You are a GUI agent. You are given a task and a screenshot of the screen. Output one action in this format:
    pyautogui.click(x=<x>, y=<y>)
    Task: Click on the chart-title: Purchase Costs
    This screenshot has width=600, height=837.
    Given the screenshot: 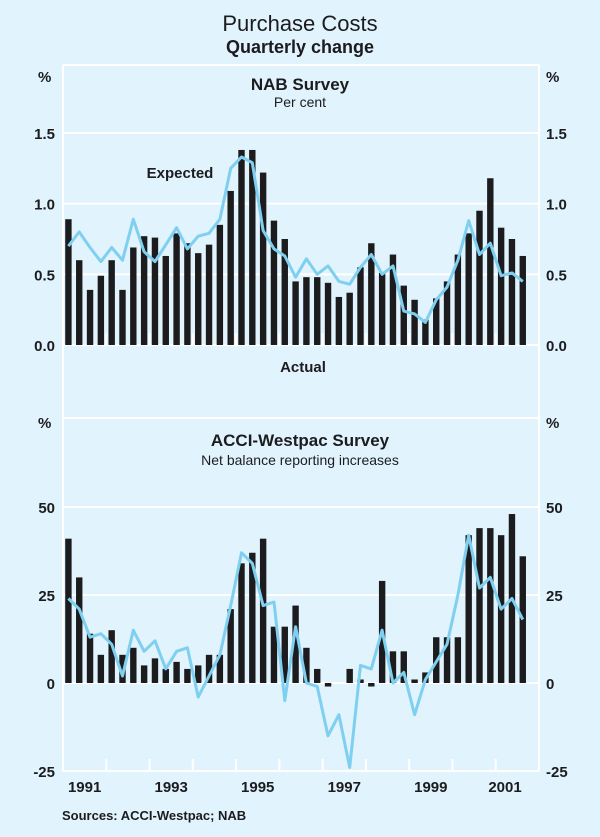 What is the action you would take?
    pyautogui.click(x=299, y=23)
    